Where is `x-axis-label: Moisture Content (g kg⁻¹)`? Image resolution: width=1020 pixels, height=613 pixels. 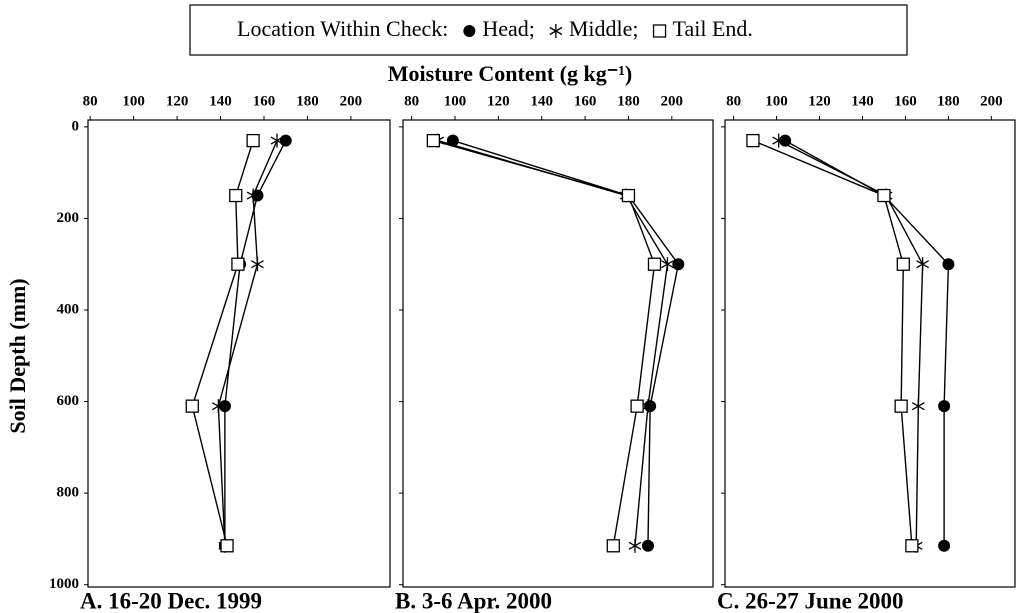
x-axis-label: Moisture Content (g kg⁻¹) is located at coordinates (510, 73).